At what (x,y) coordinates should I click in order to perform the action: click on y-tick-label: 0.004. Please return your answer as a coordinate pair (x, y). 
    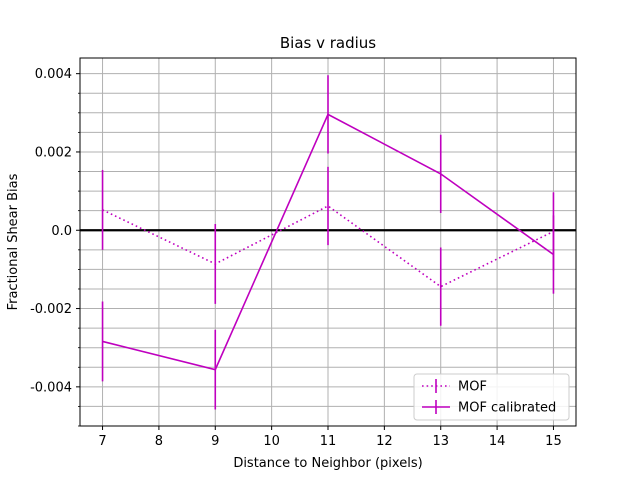
    Looking at the image, I should click on (53, 74).